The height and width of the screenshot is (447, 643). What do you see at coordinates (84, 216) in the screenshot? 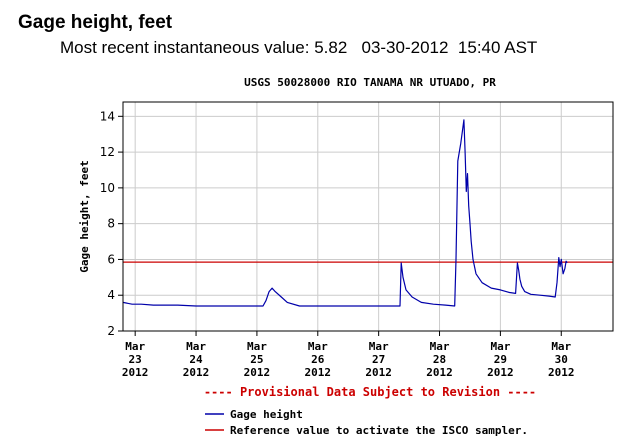
I see `y-axis-label: Gage height, feet` at bounding box center [84, 216].